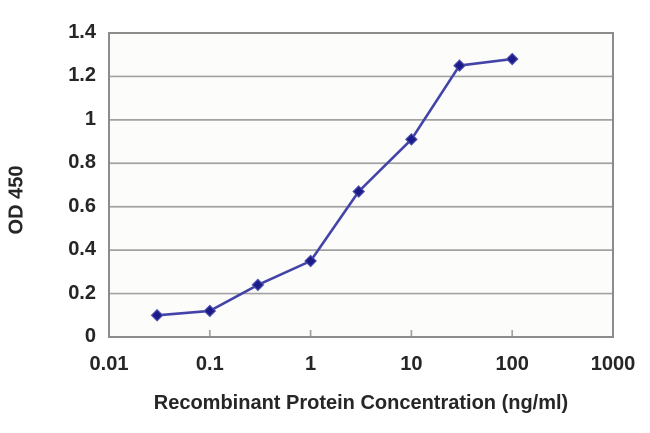  Describe the element at coordinates (82, 32) in the screenshot. I see `y-tick-label: 1.4` at that location.